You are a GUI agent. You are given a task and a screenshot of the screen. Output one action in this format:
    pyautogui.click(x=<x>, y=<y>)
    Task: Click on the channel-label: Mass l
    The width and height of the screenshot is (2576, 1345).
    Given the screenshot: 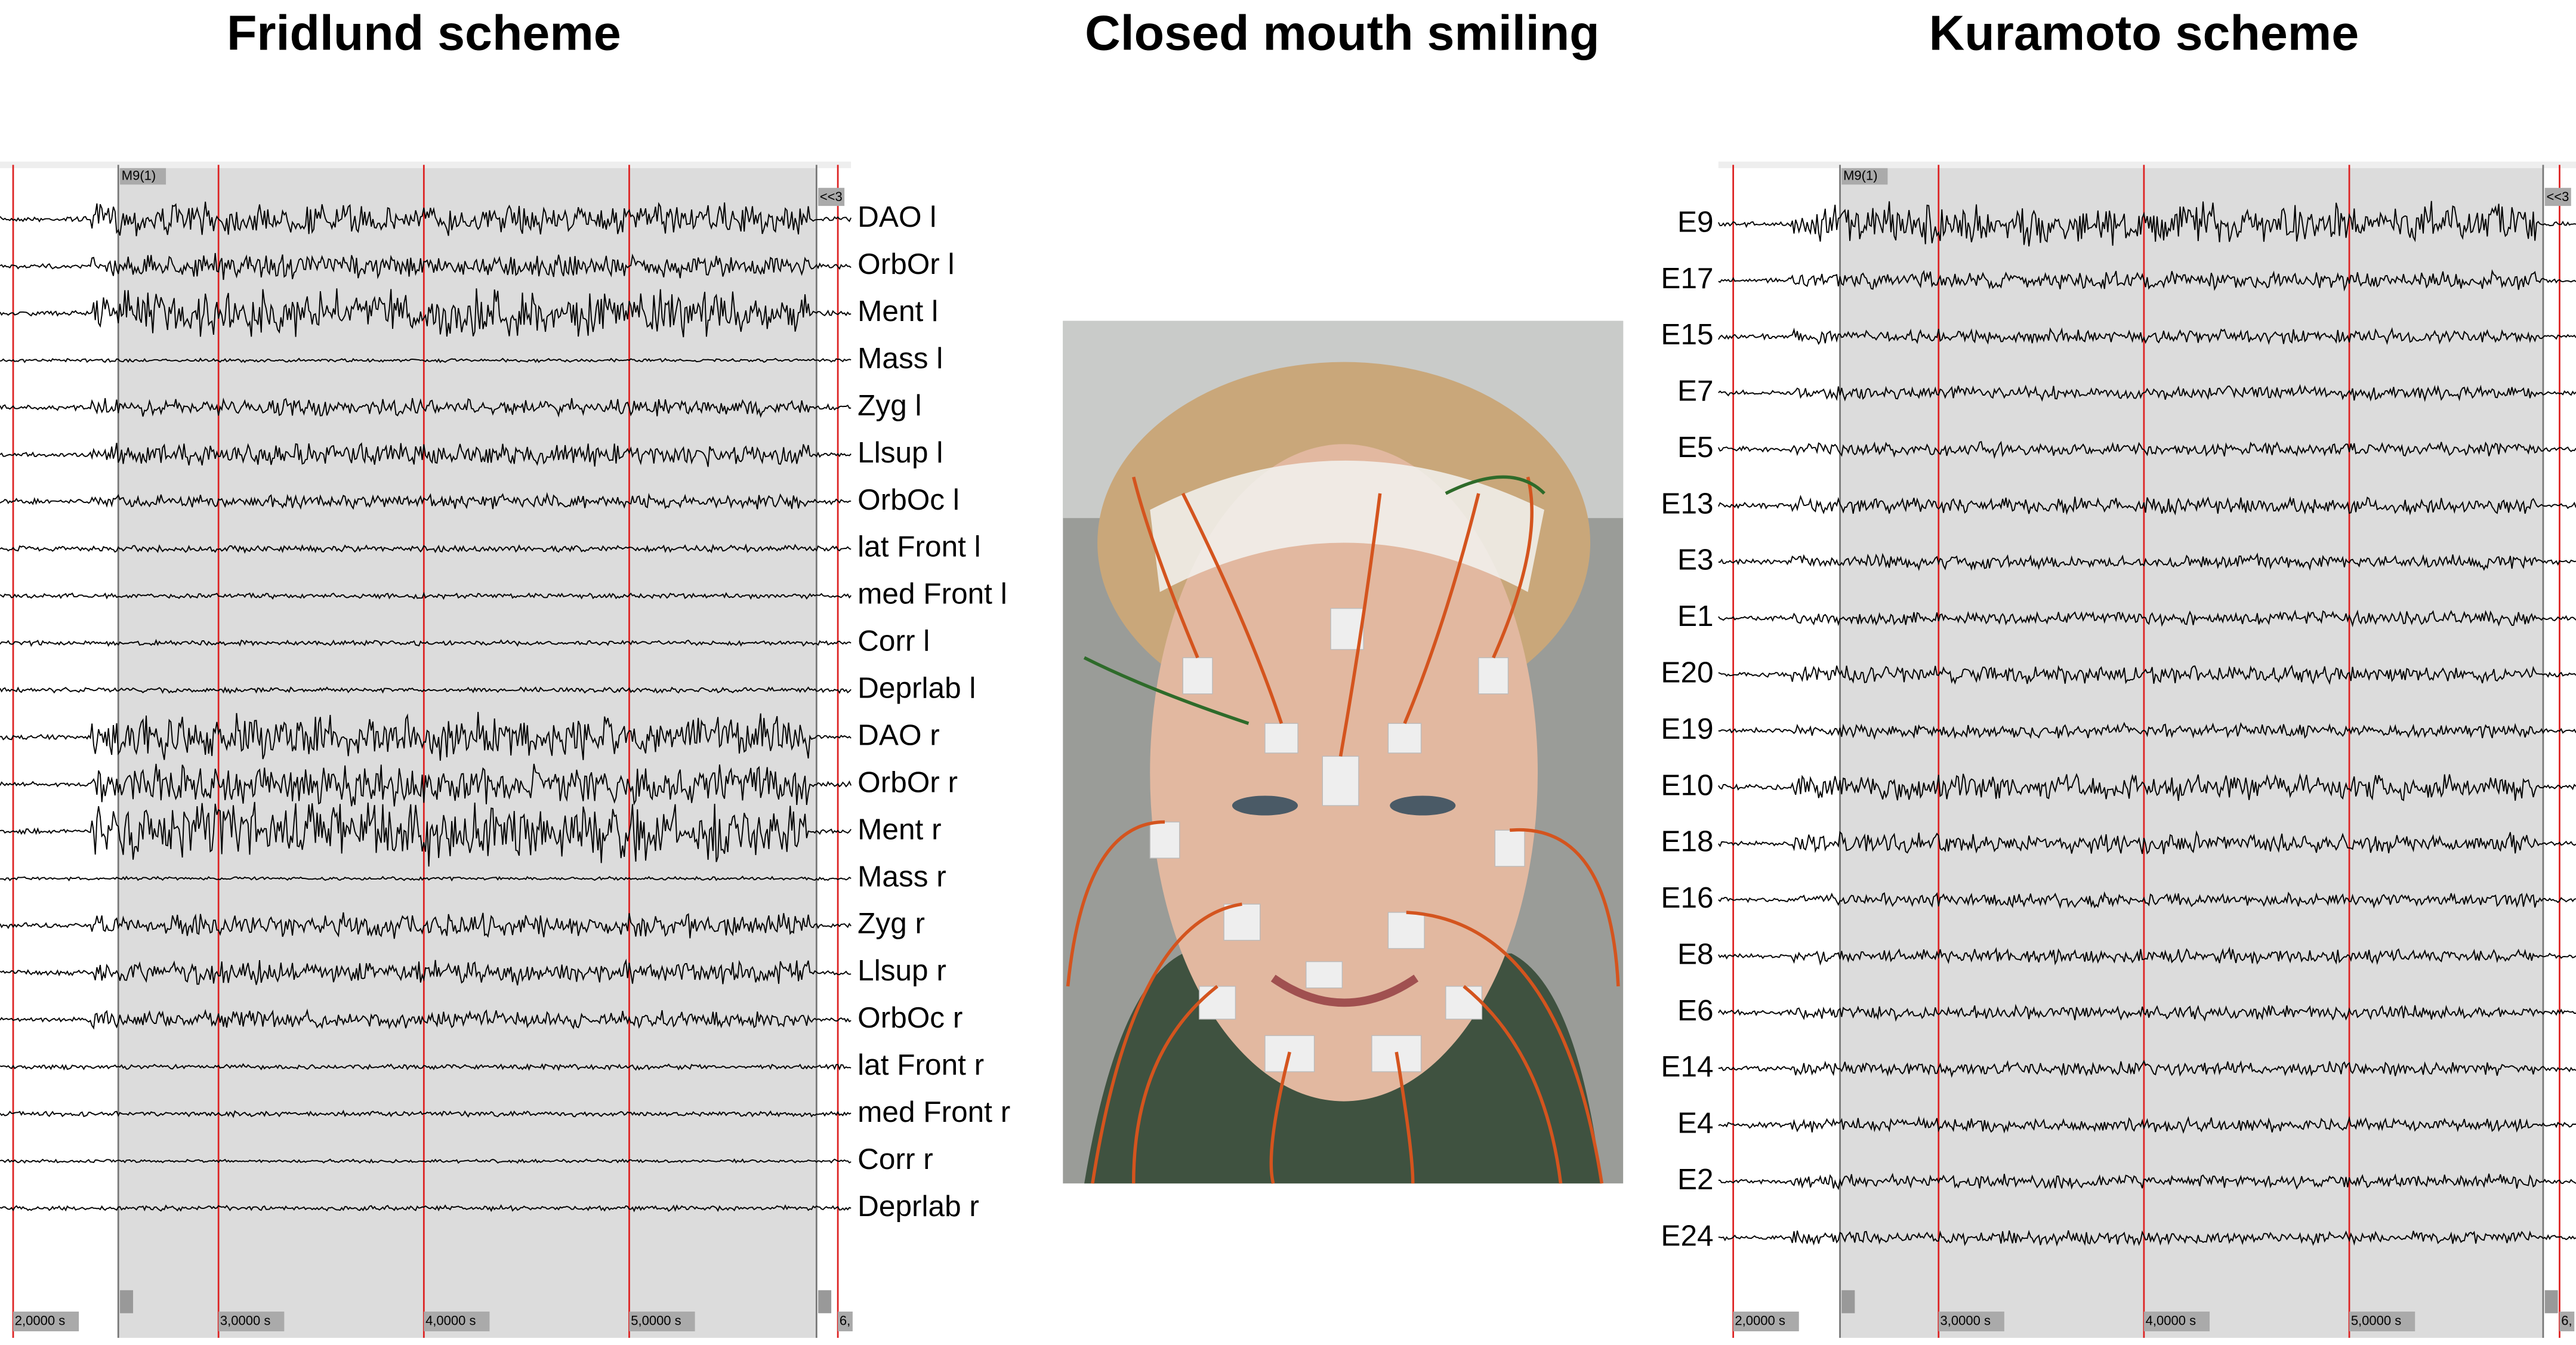 What is the action you would take?
    pyautogui.click(x=900, y=358)
    